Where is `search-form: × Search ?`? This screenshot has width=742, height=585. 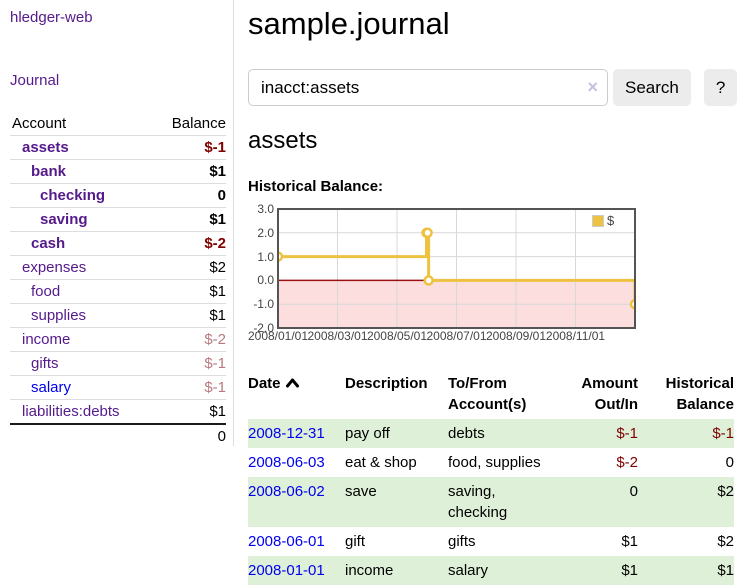 search-form: × Search ? is located at coordinates (493, 87).